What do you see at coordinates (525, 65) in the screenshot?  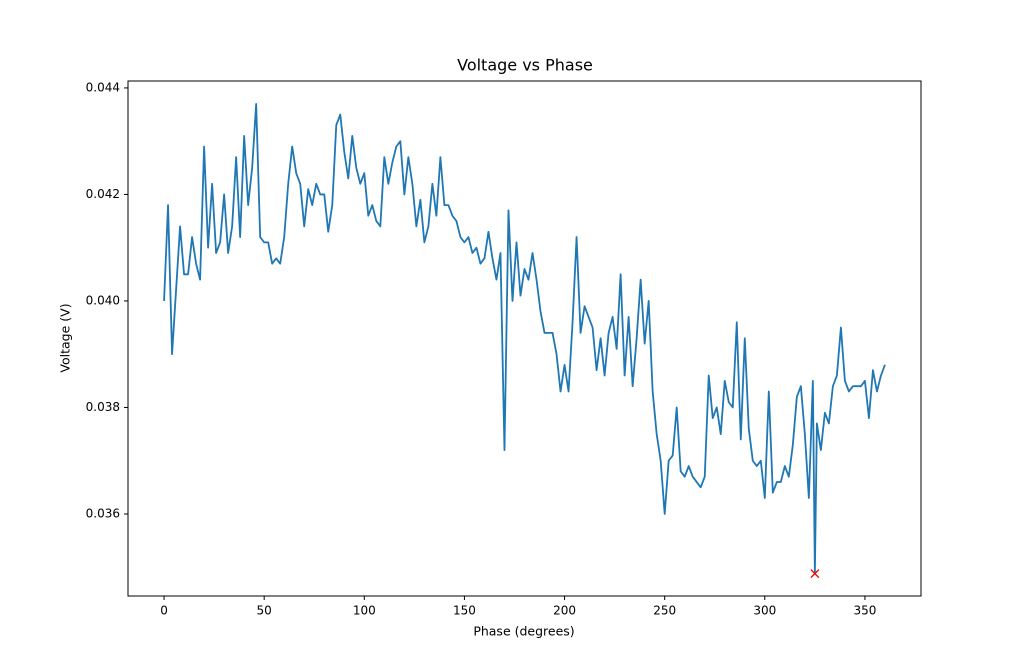 I see `chart-title: Voltage vs Phase` at bounding box center [525, 65].